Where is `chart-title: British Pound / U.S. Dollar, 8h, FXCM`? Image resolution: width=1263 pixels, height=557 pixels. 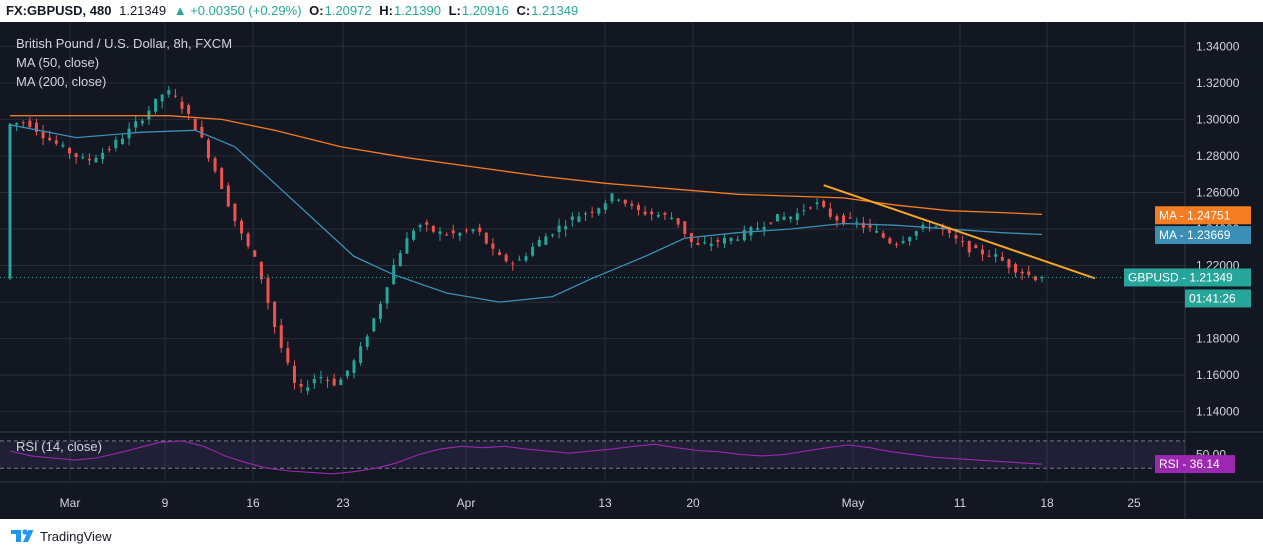 chart-title: British Pound / U.S. Dollar, 8h, FXCM is located at coordinates (124, 43).